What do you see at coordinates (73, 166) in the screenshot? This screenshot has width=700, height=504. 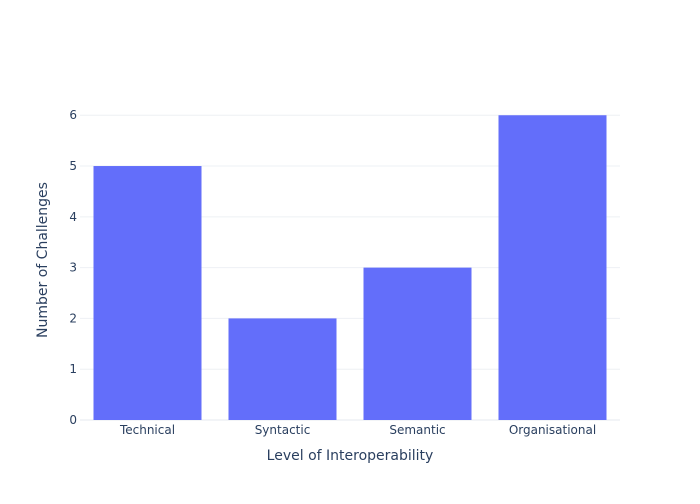 I see `y-tick-label: 5` at bounding box center [73, 166].